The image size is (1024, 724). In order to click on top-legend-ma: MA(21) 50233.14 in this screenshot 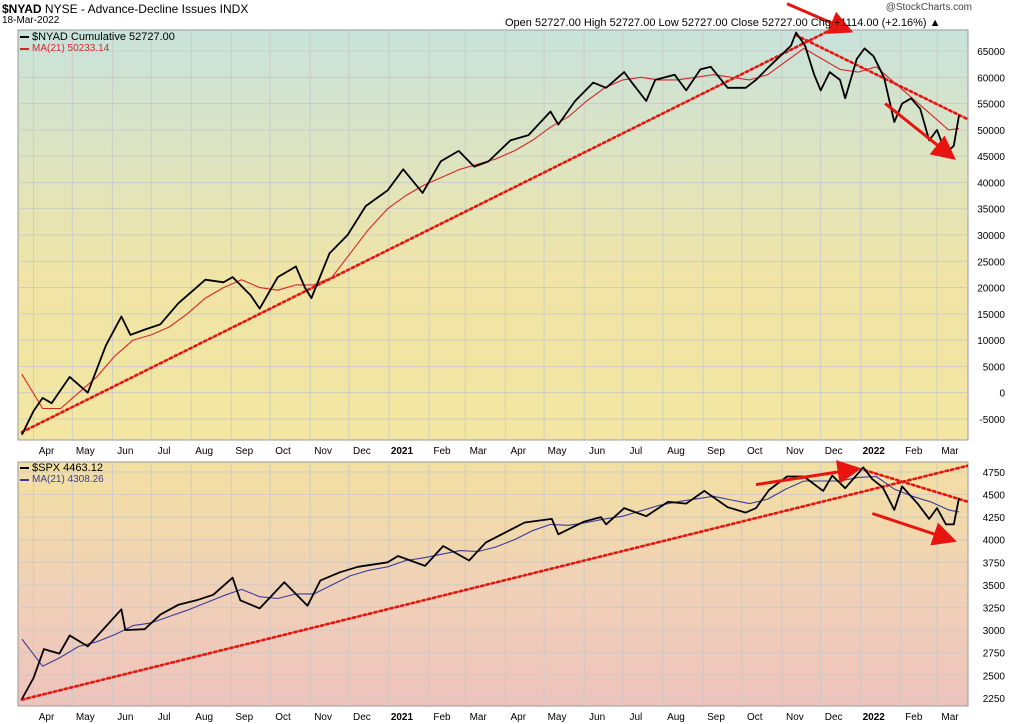, I will do `click(64, 48)`.